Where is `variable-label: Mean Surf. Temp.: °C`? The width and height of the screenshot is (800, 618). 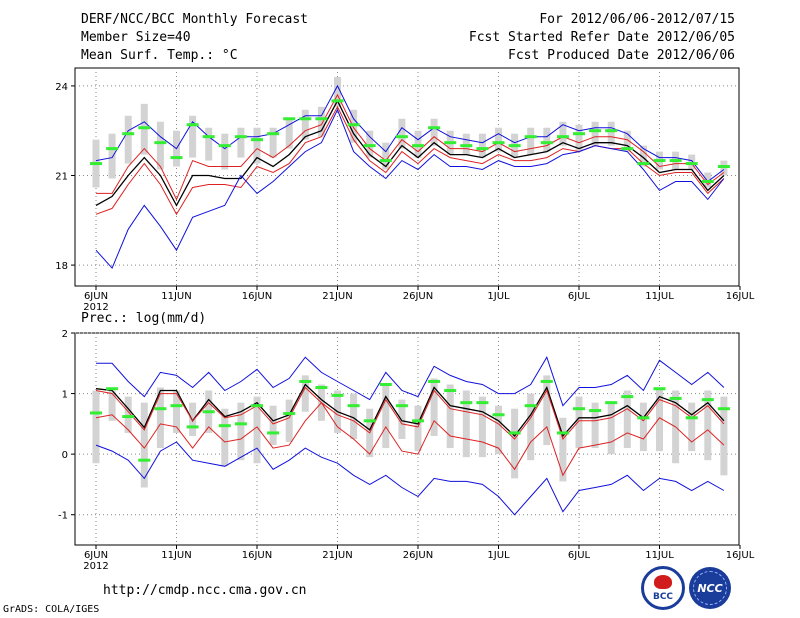 variable-label: Mean Surf. Temp.: °C is located at coordinates (159, 55).